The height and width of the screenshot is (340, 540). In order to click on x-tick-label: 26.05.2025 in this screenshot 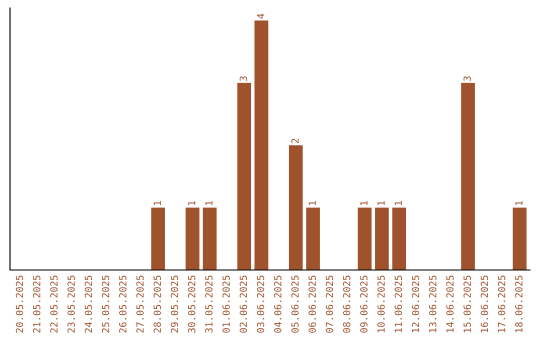, I will do `click(122, 304)`.